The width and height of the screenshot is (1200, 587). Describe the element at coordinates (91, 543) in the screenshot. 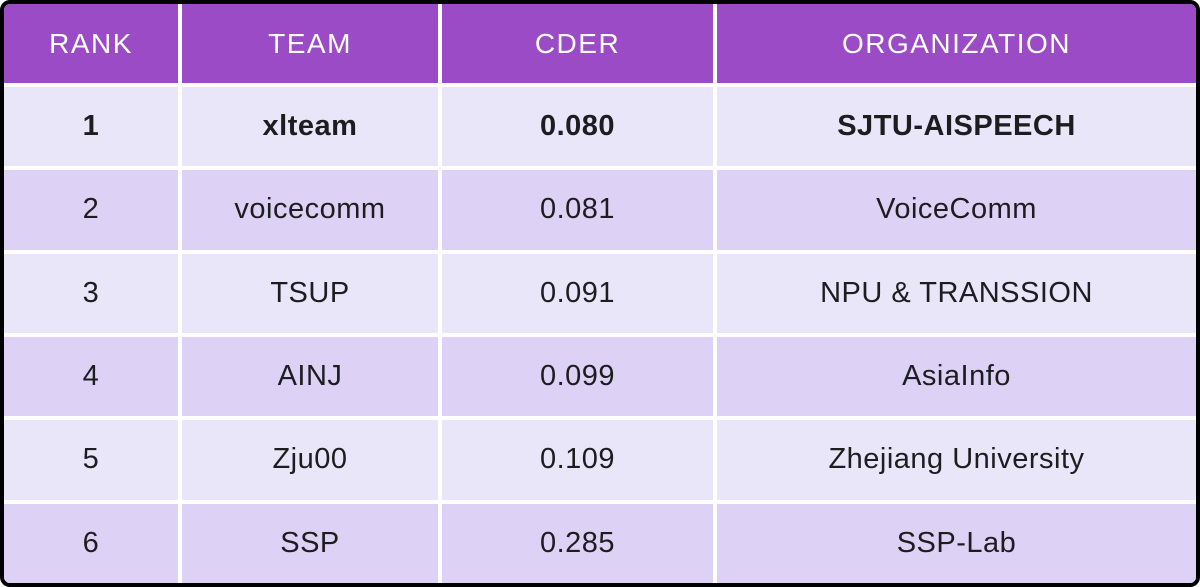

I see `row-6-rank-cell: 6` at that location.